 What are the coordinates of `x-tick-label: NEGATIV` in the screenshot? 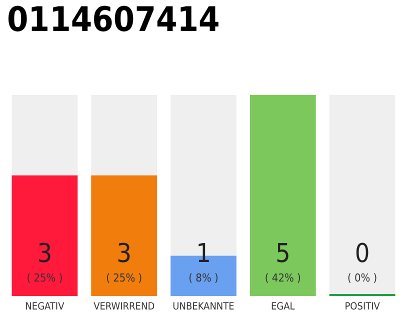 It's located at (45, 307).